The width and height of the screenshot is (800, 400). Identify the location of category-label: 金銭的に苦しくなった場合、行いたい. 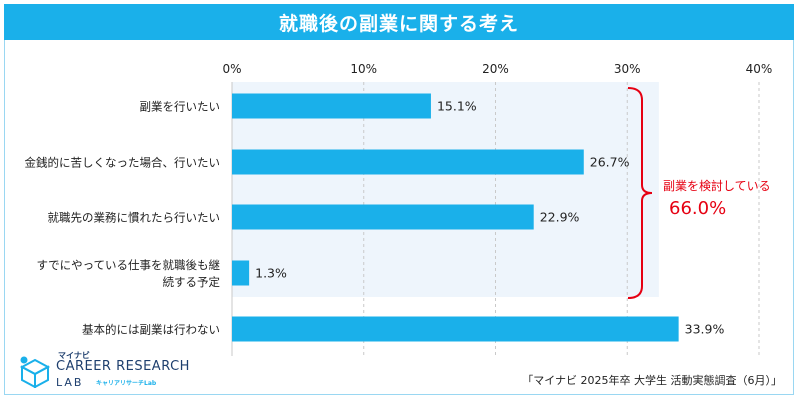
(123, 163).